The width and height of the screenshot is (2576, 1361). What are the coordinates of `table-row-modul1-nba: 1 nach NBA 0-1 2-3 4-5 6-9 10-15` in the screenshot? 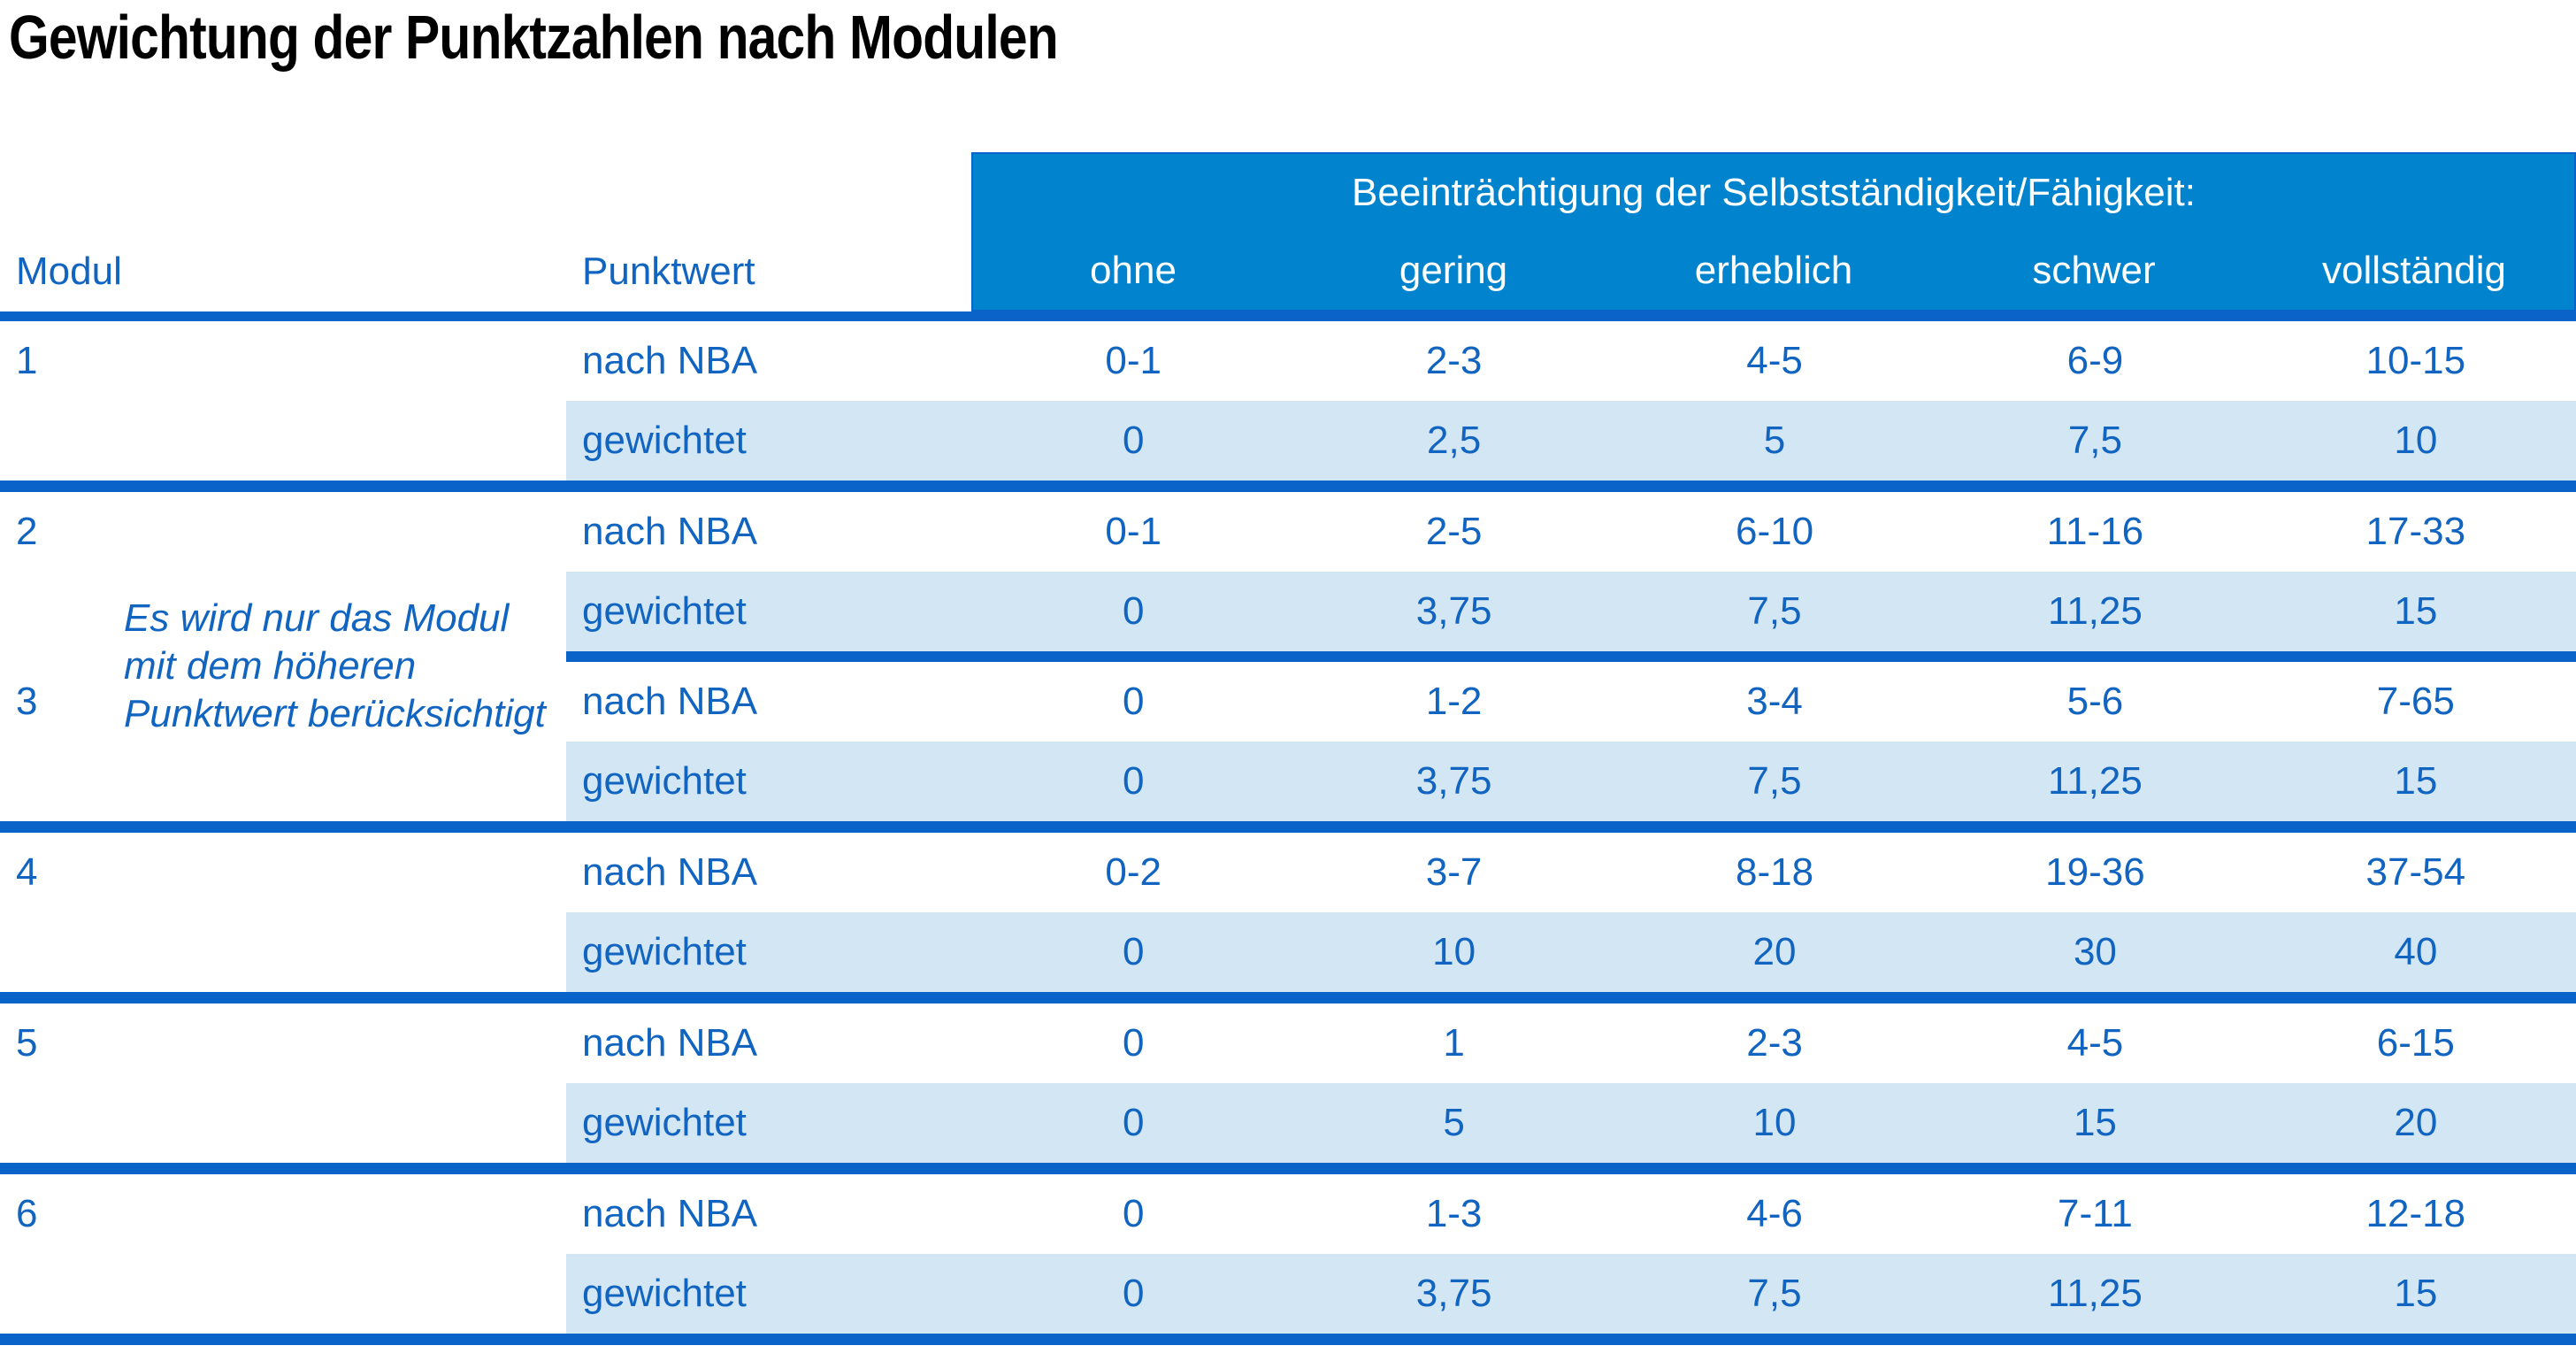 It's located at (1288, 361).